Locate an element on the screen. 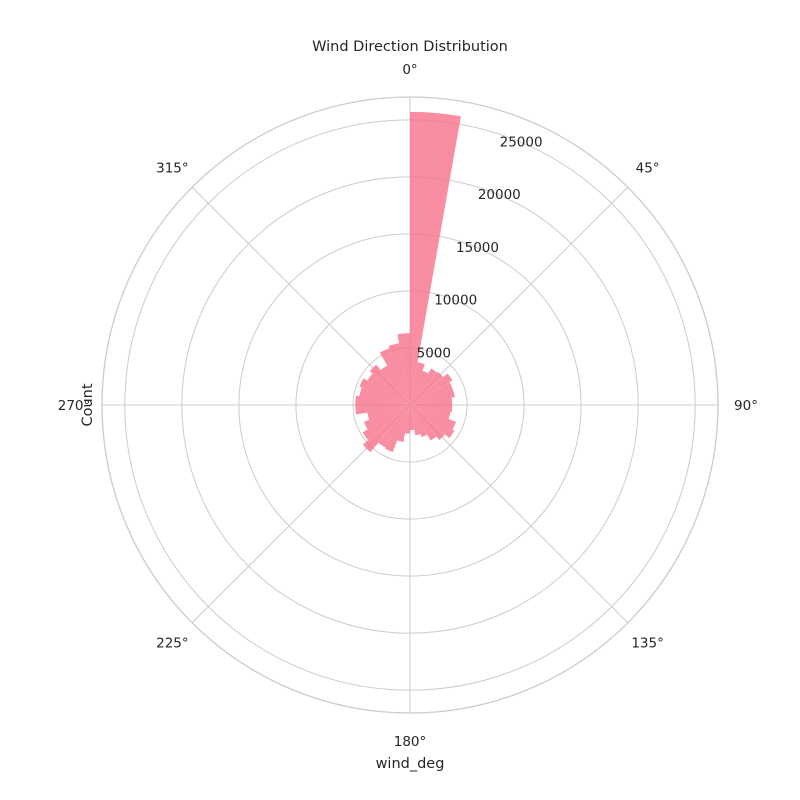  radial-tick-label-10000: 10000 is located at coordinates (455, 301).